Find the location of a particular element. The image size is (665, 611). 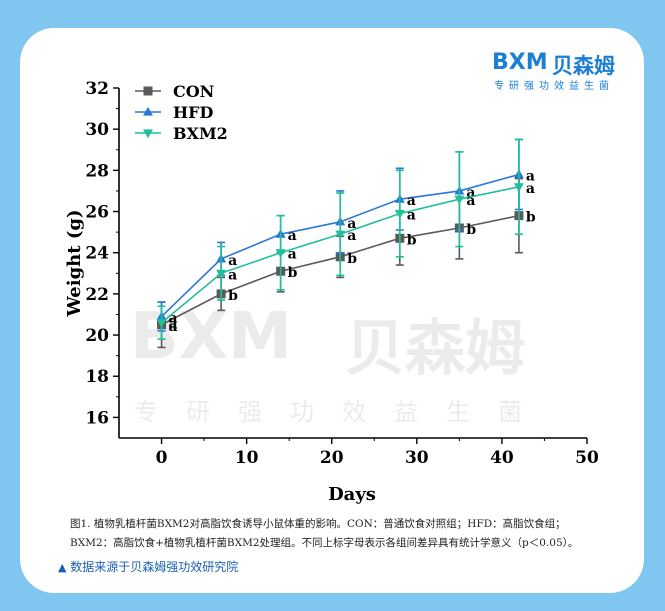

data-source-note: ▲ 数据来源于贝森姆强功效研究院 is located at coordinates (148, 566).